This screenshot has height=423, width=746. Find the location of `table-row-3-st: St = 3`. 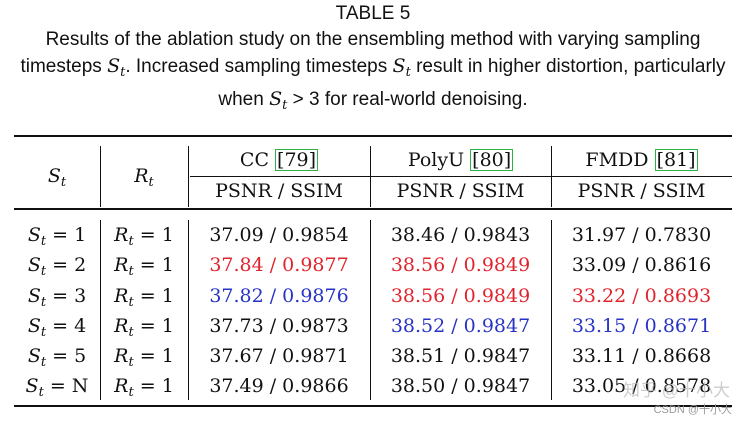

table-row-3-st: St = 3 is located at coordinates (57, 297).